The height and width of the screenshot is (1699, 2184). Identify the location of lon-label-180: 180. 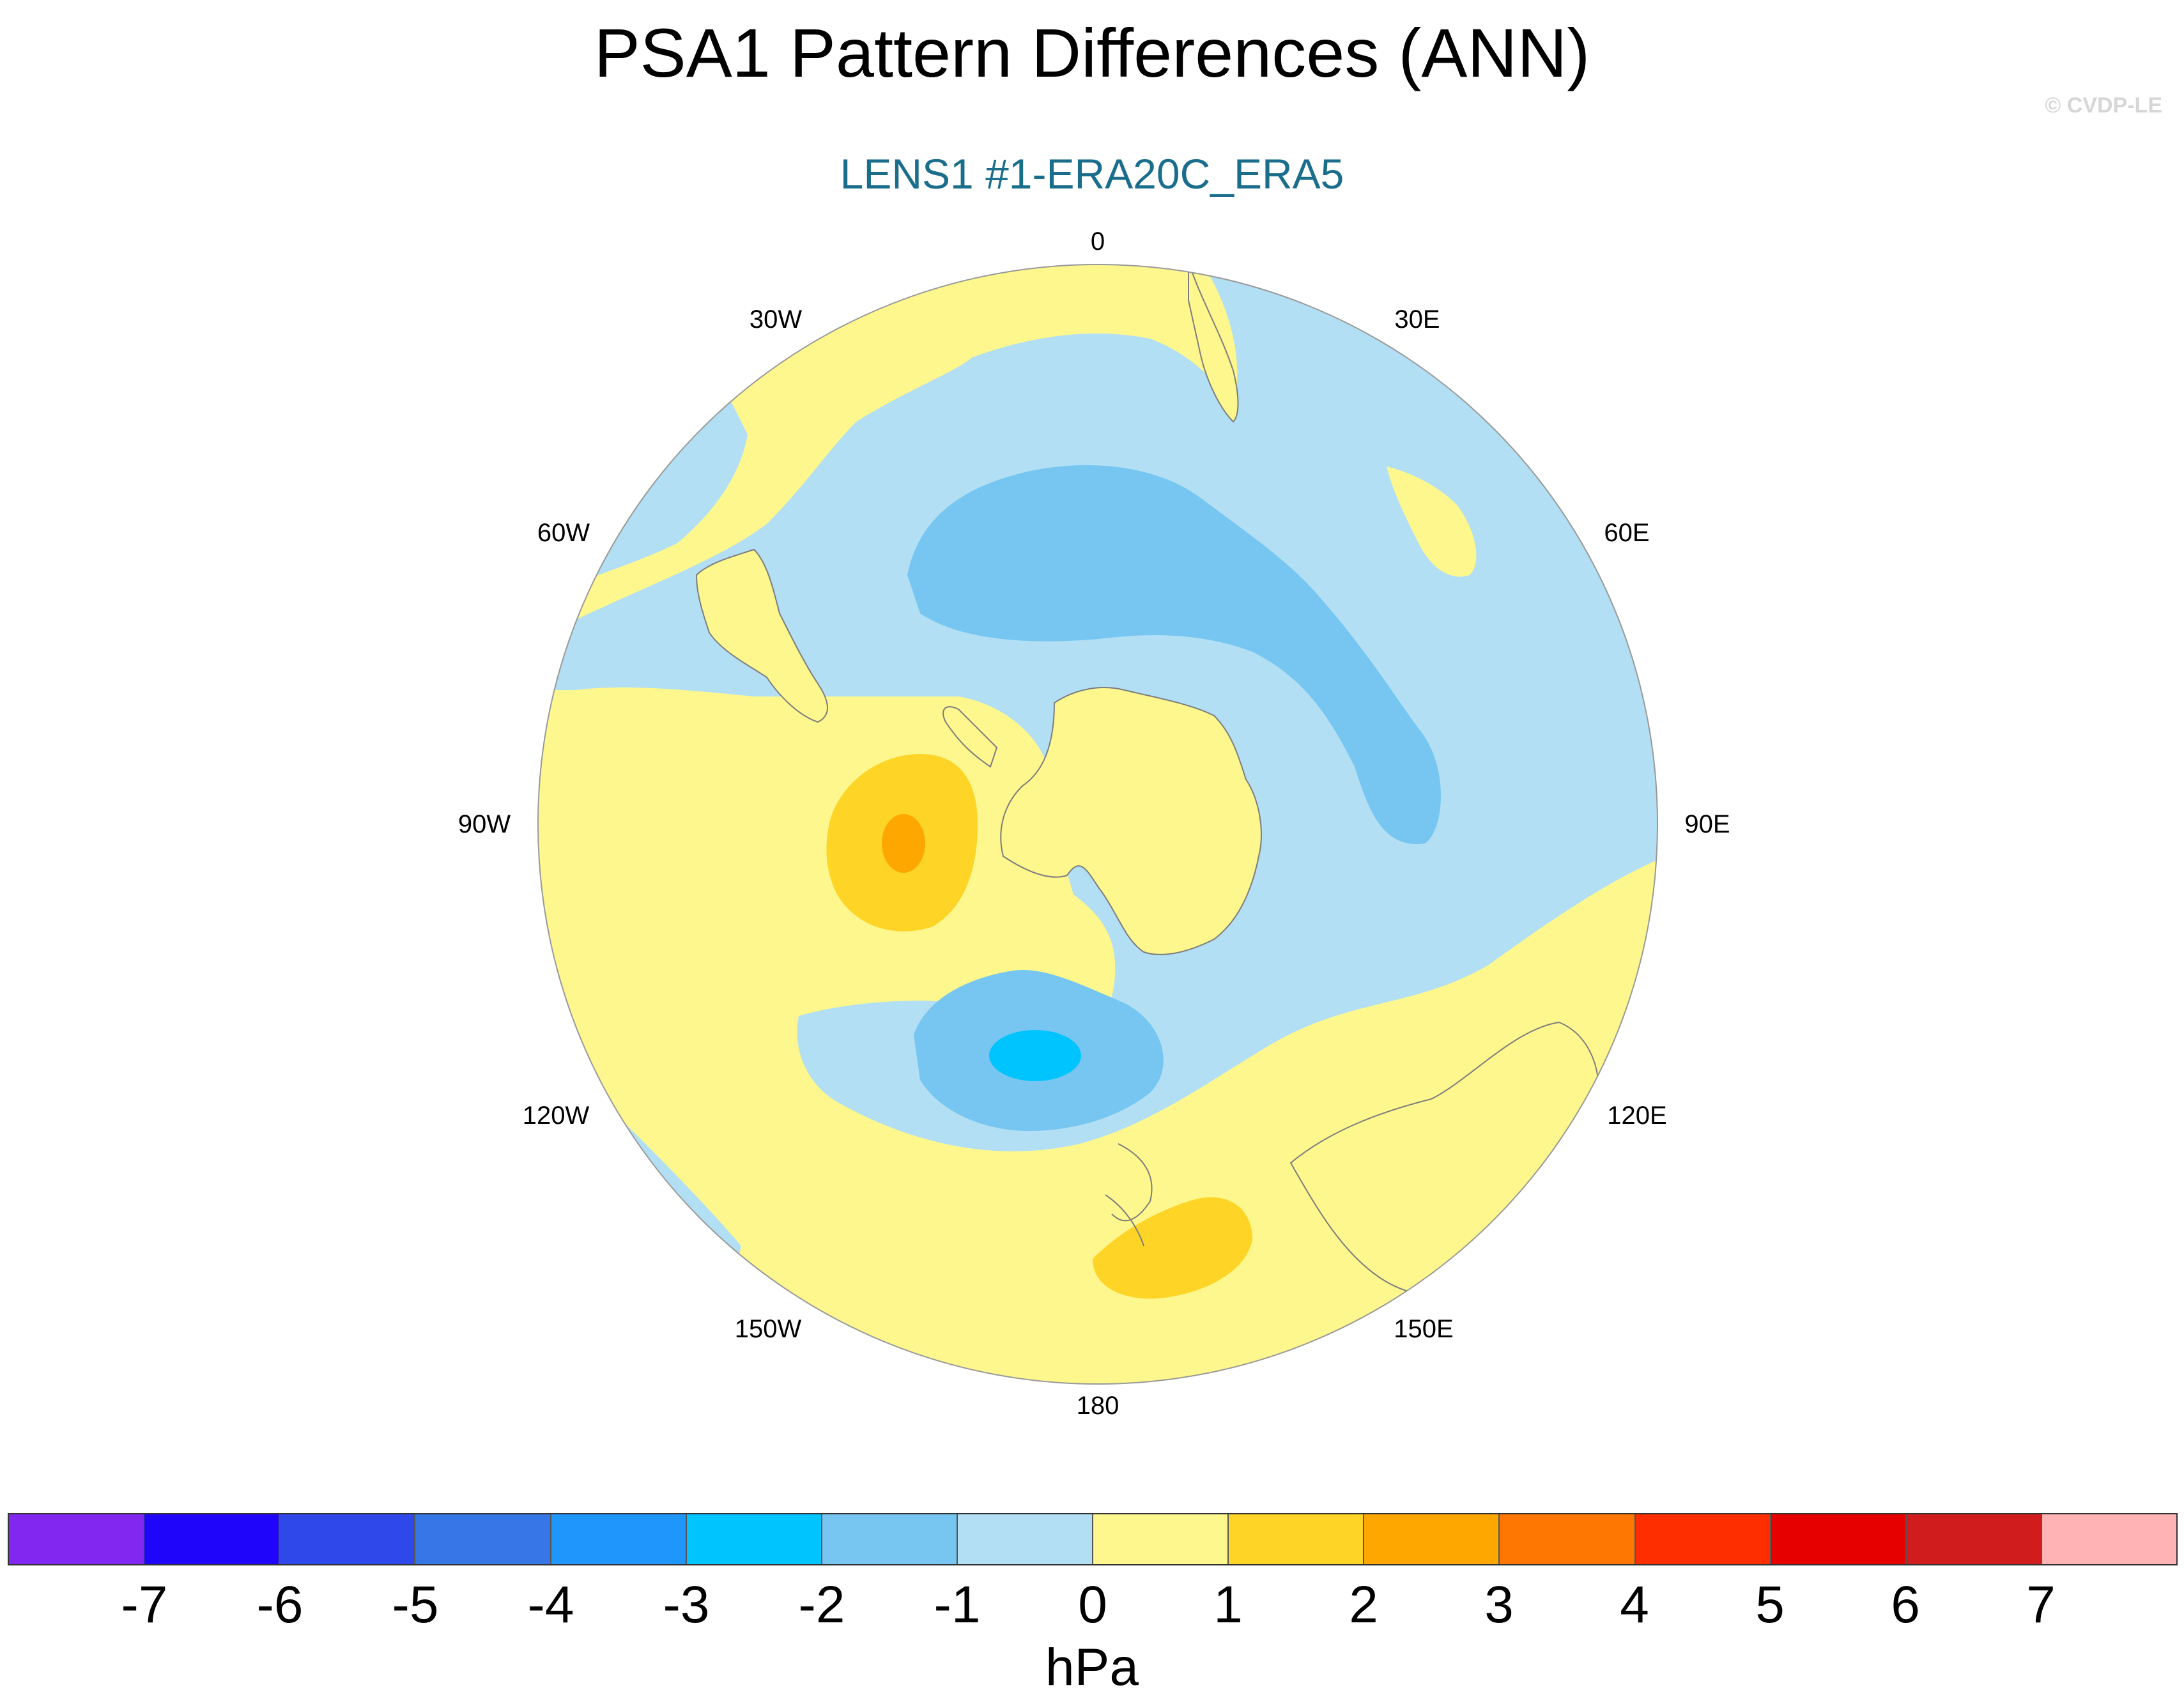
(1097, 1406).